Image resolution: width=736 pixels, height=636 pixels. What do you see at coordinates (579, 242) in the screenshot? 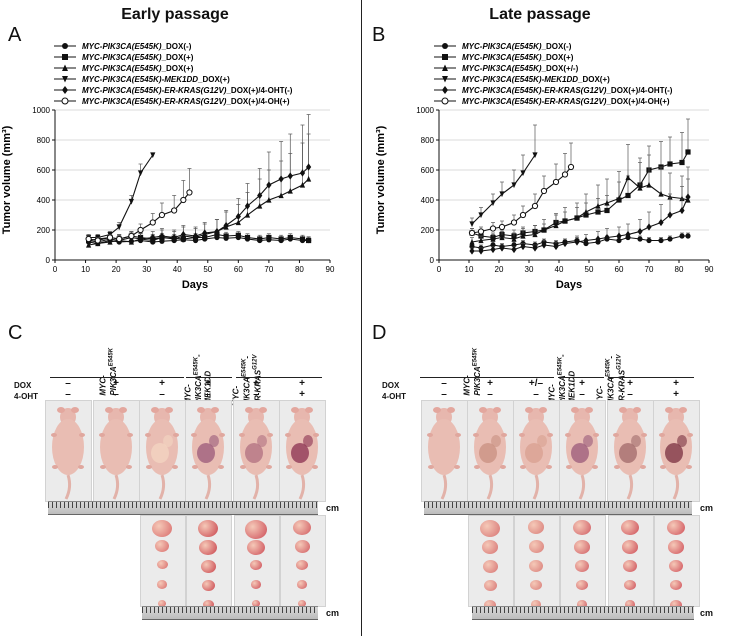
I see `series-line` at bounding box center [579, 242].